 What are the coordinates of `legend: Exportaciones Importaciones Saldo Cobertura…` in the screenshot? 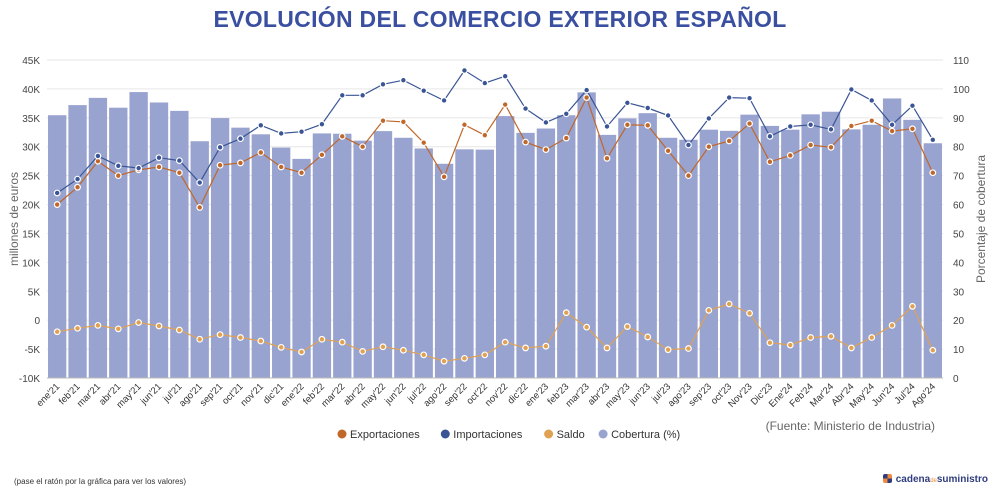 It's located at (508, 435).